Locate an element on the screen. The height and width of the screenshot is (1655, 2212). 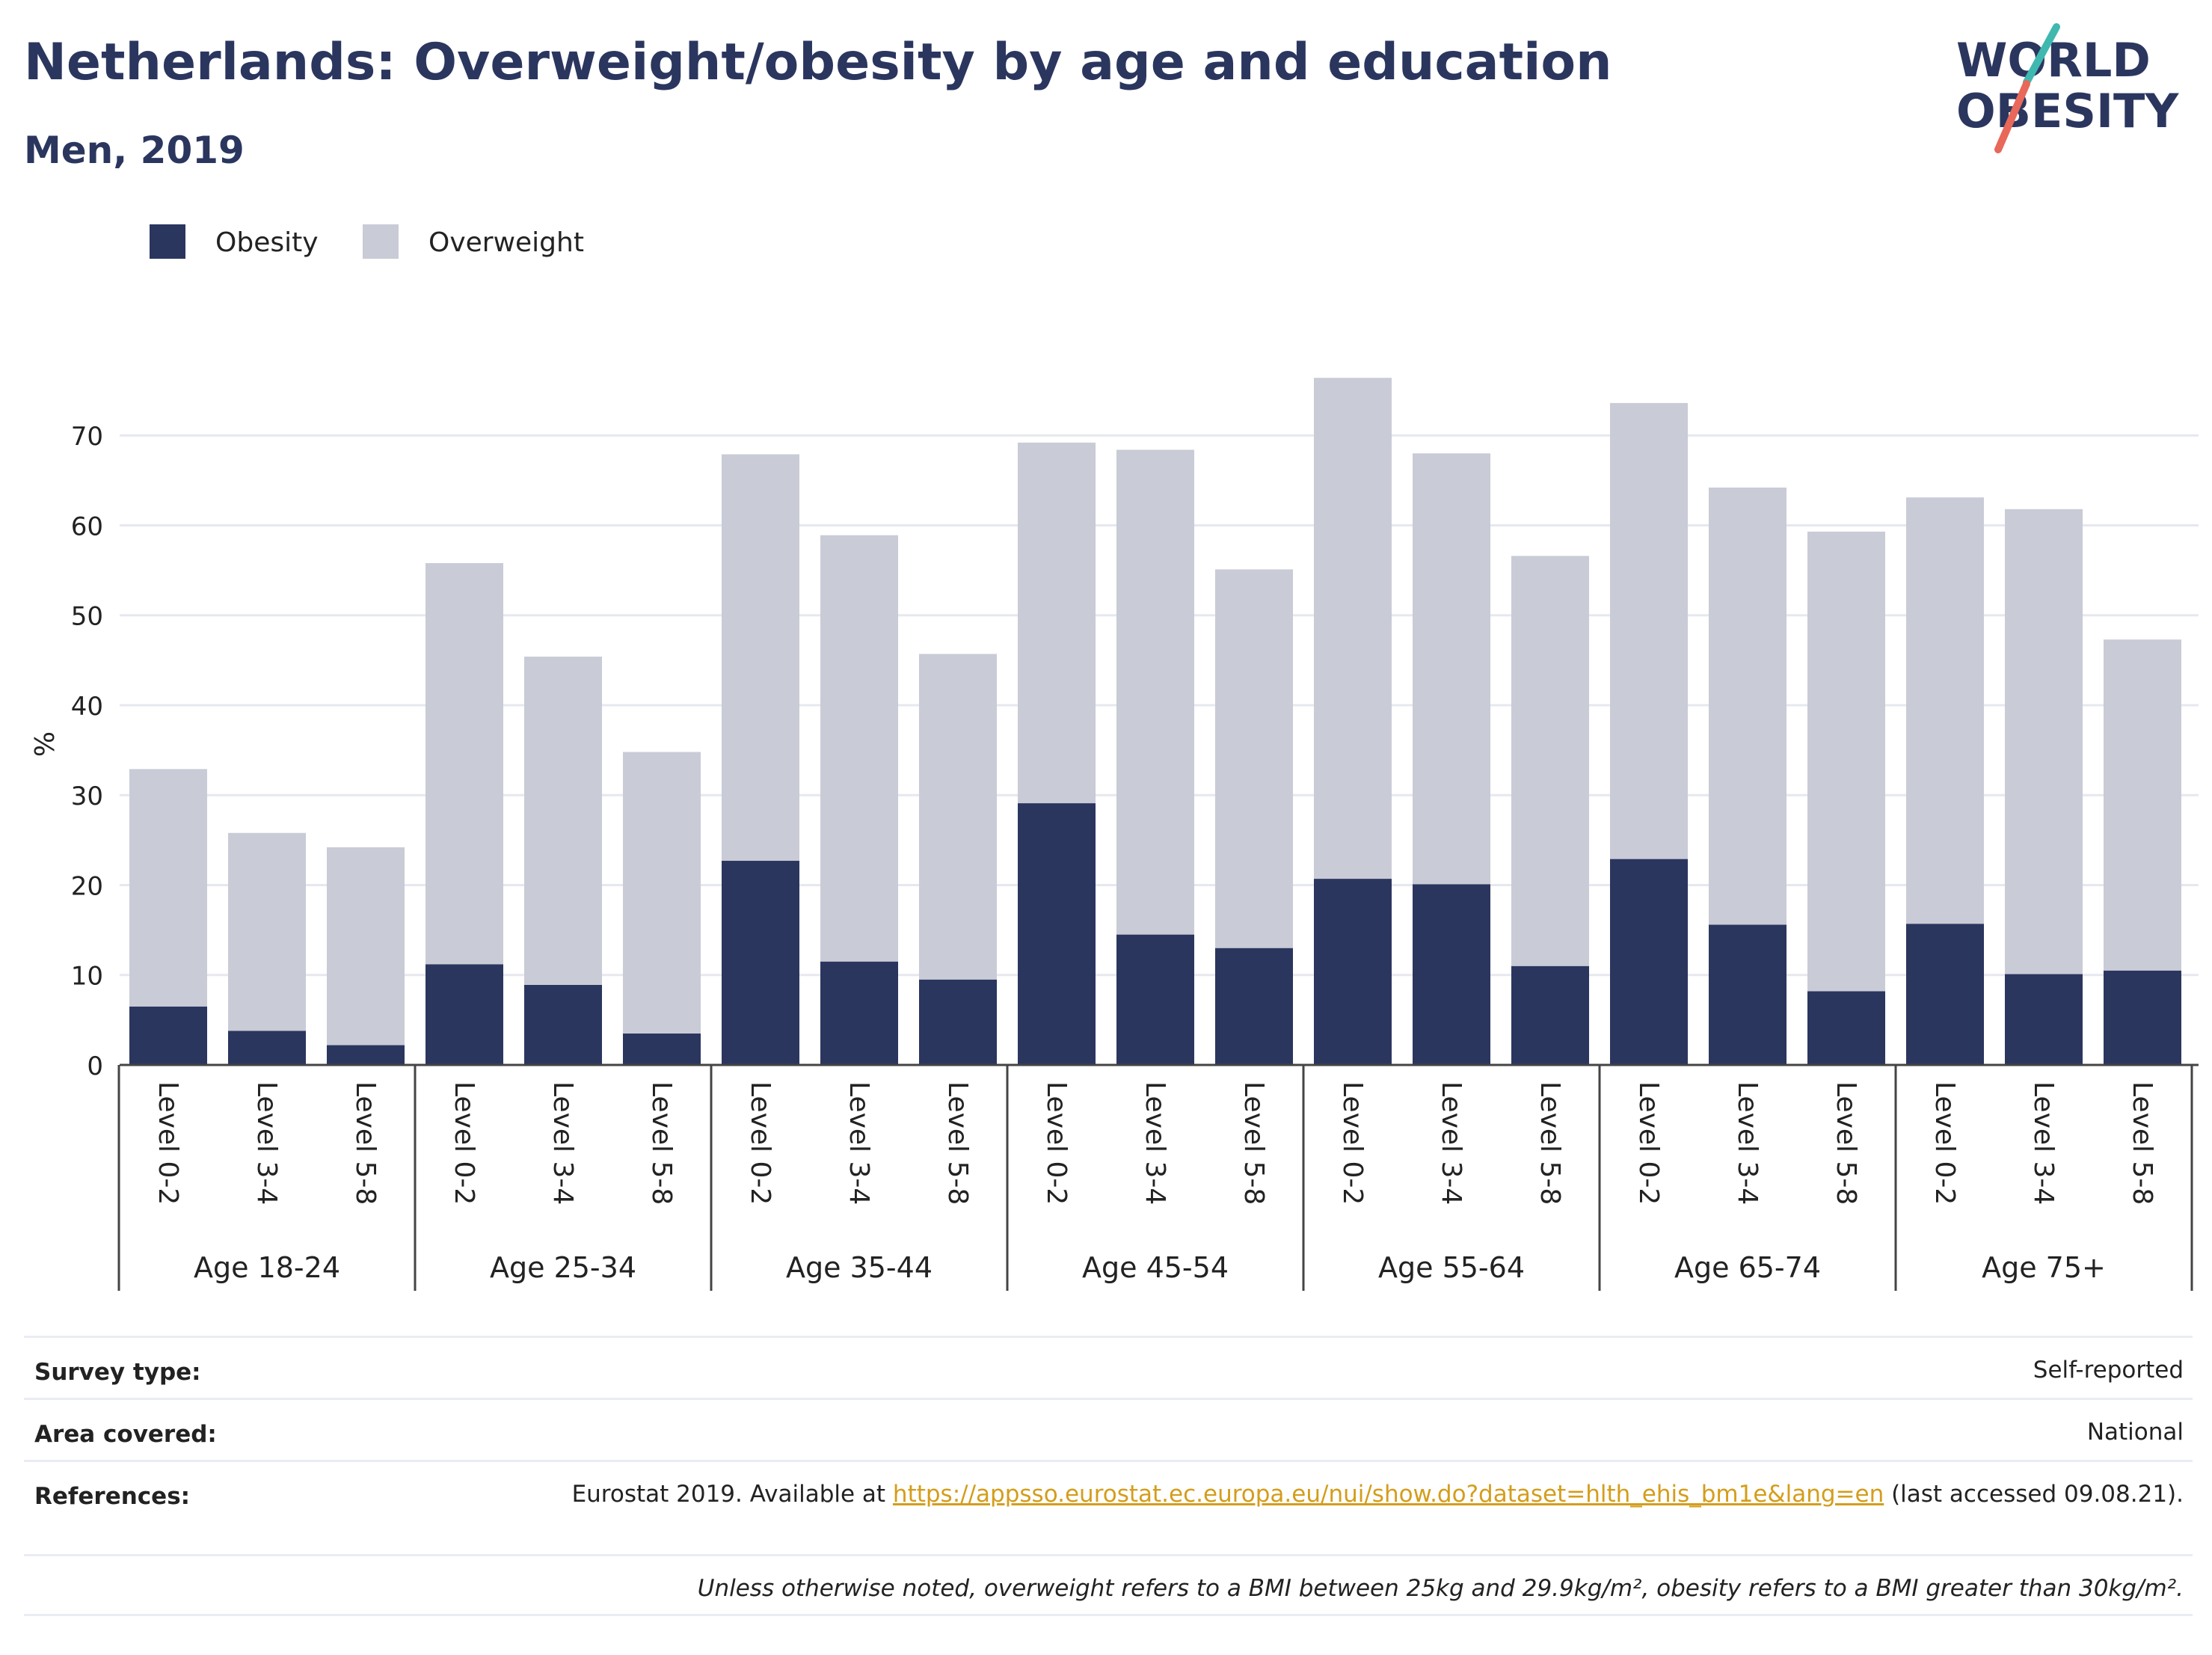
references-suffix: (last accessed 09.08.21). is located at coordinates (2034, 1494).